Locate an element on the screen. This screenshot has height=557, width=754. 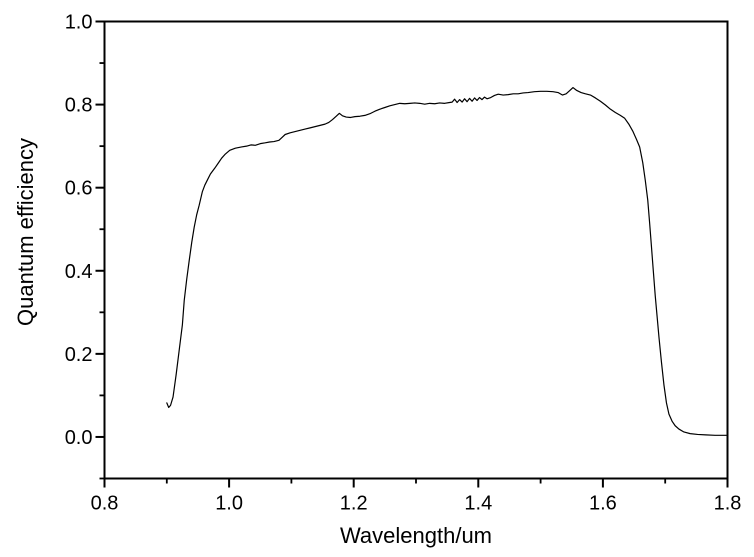
y-axis-title: Quantum efficiency is located at coordinates (25, 232).